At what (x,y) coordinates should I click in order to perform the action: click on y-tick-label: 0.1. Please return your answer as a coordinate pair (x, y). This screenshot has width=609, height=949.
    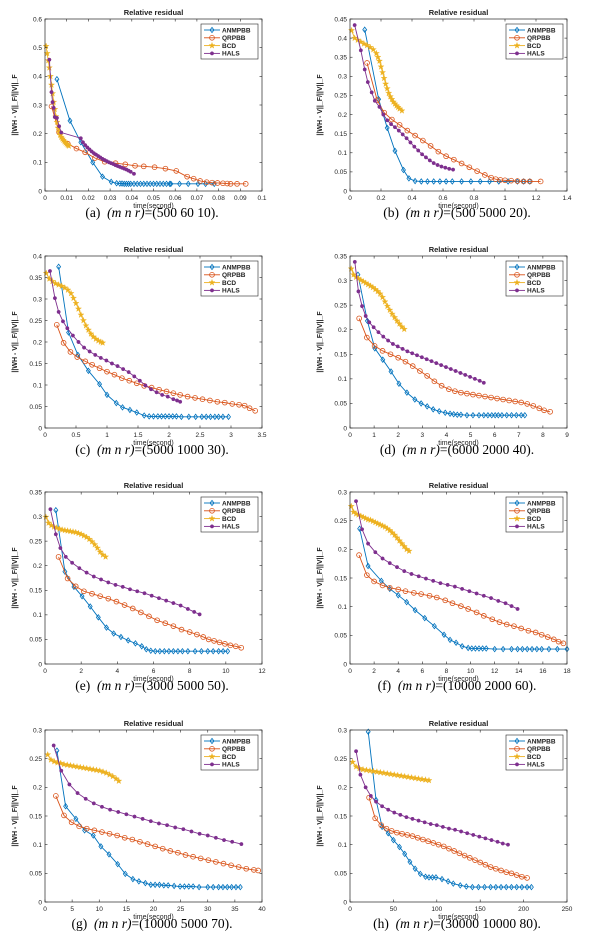
    Looking at the image, I should click on (37, 385).